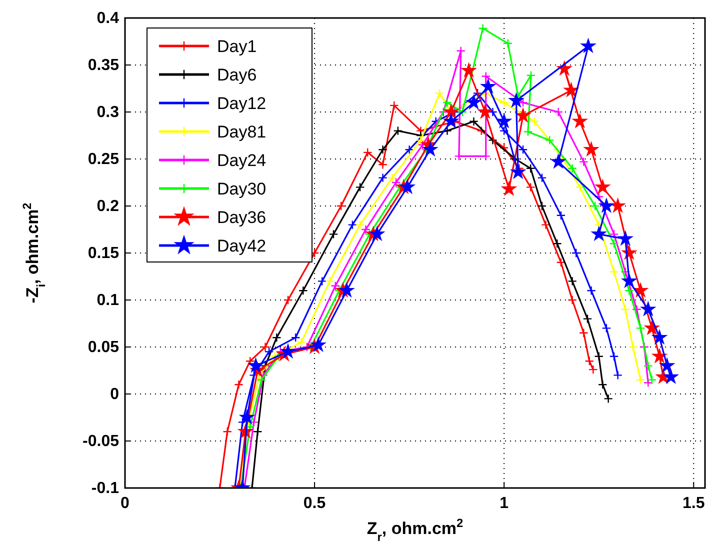  I want to click on y-tick-label: 0.25, so click(104, 159).